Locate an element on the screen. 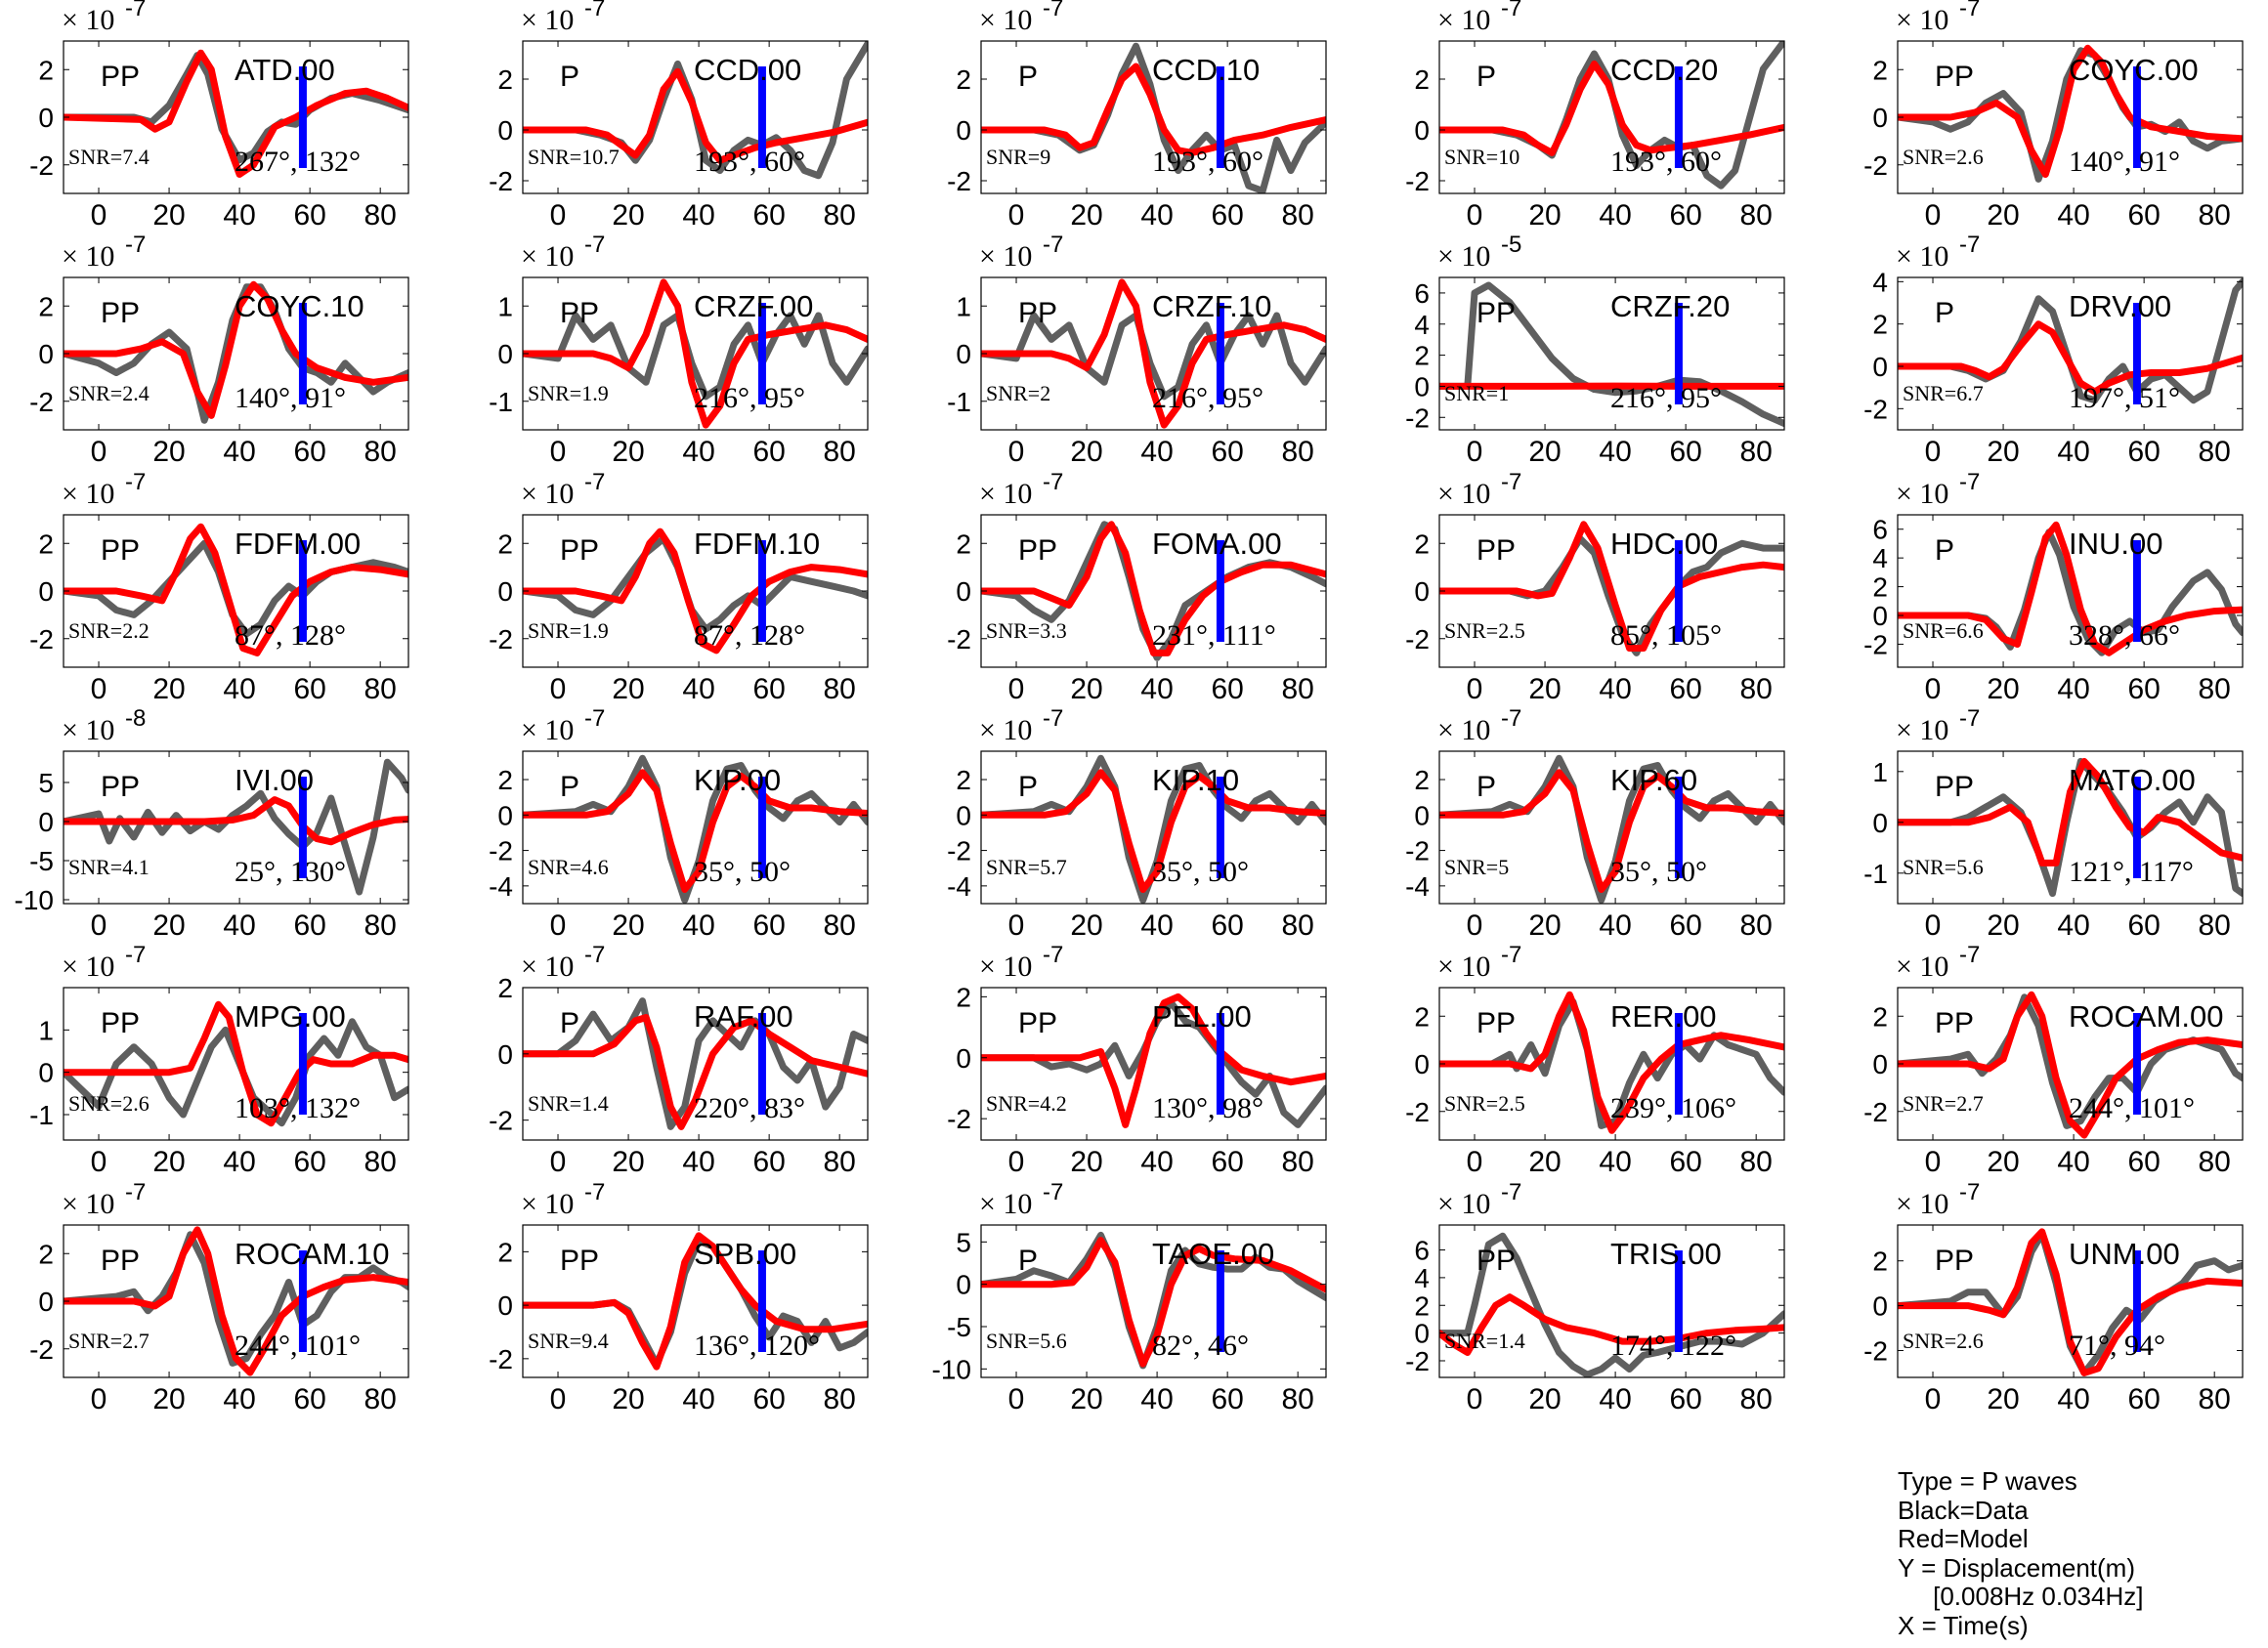 This screenshot has width=2268, height=1648. snr-label: SNR=6.7 is located at coordinates (1943, 393).